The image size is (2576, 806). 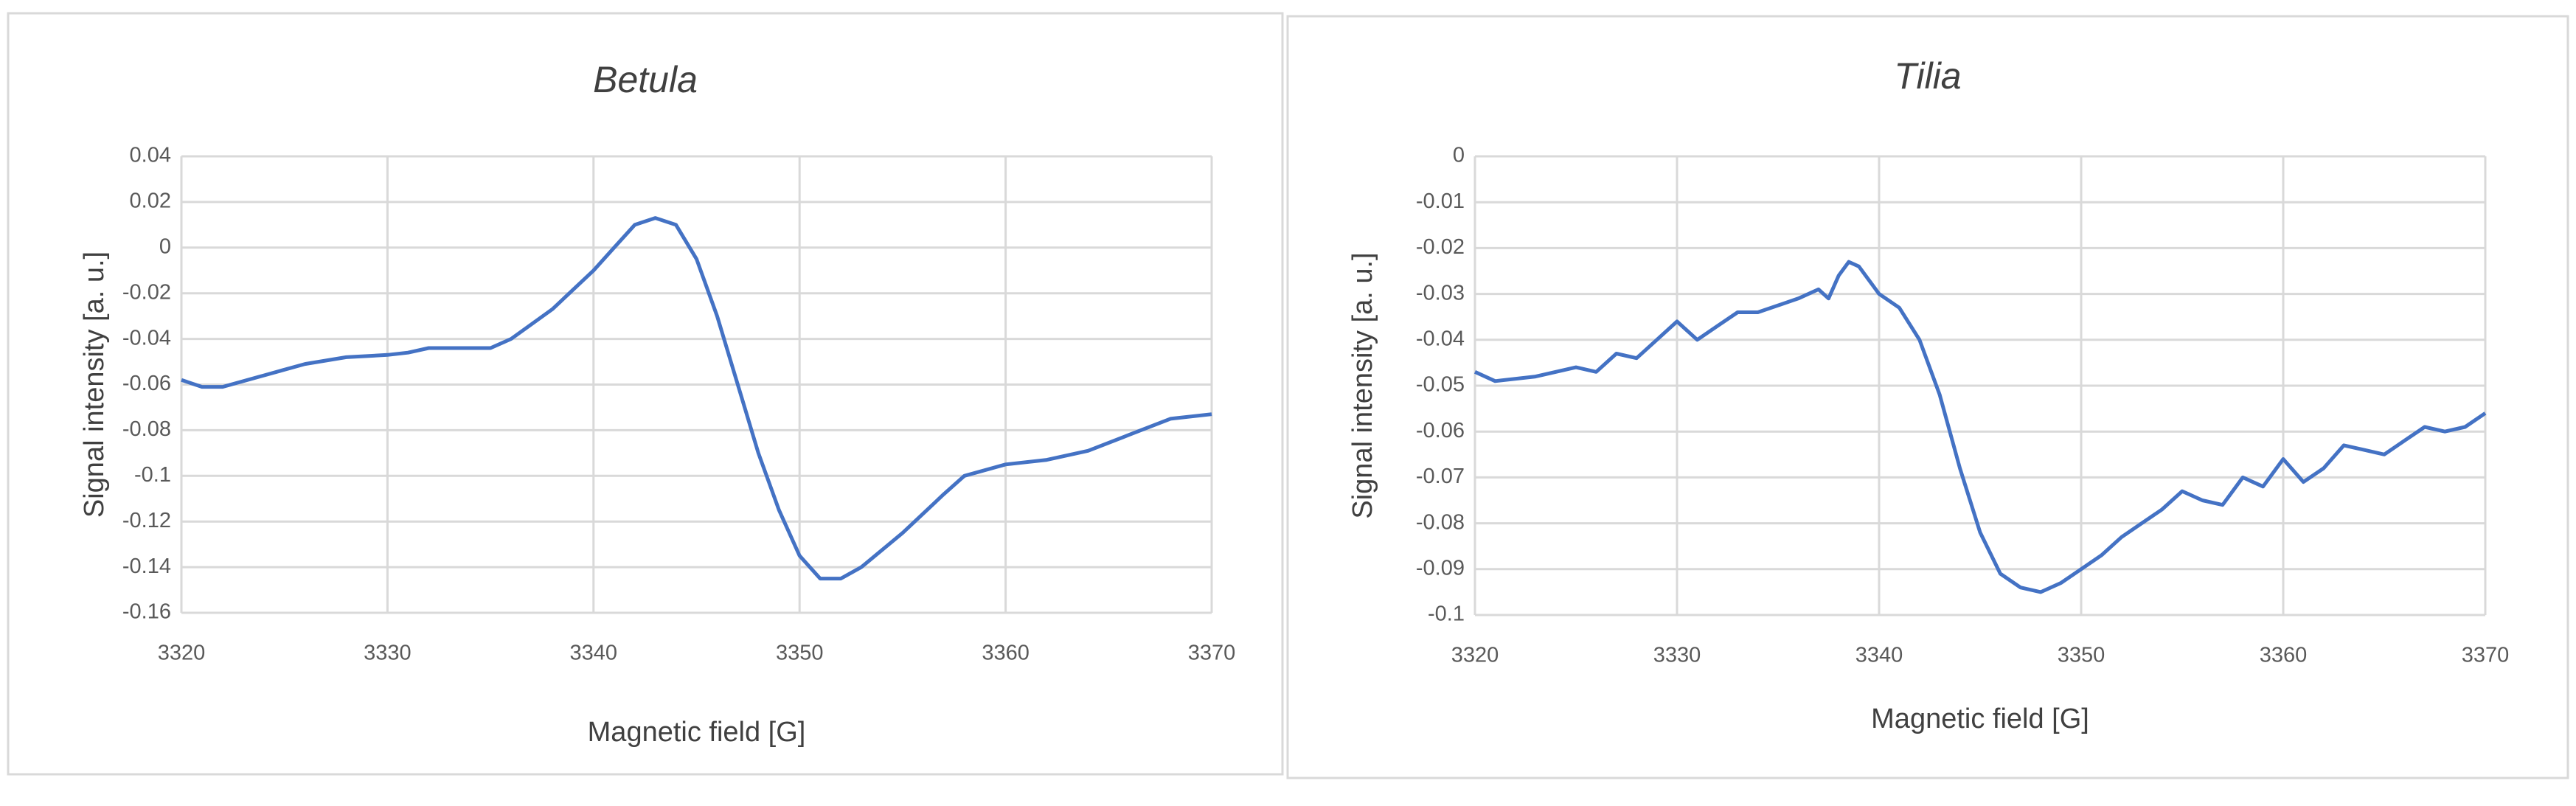 I want to click on chart-title: Betula, so click(x=645, y=79).